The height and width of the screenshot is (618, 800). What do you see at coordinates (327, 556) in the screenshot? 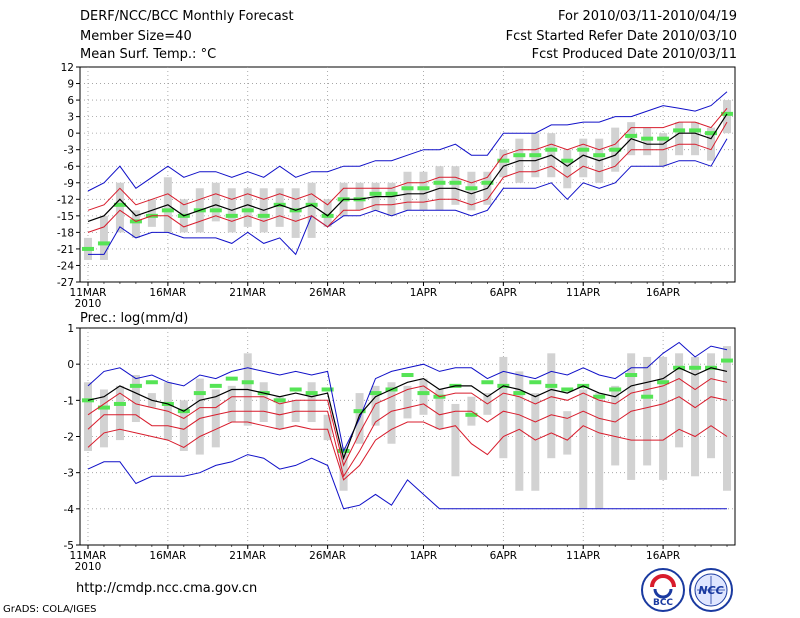
I see `prec-x-tick-label: 26MAR` at bounding box center [327, 556].